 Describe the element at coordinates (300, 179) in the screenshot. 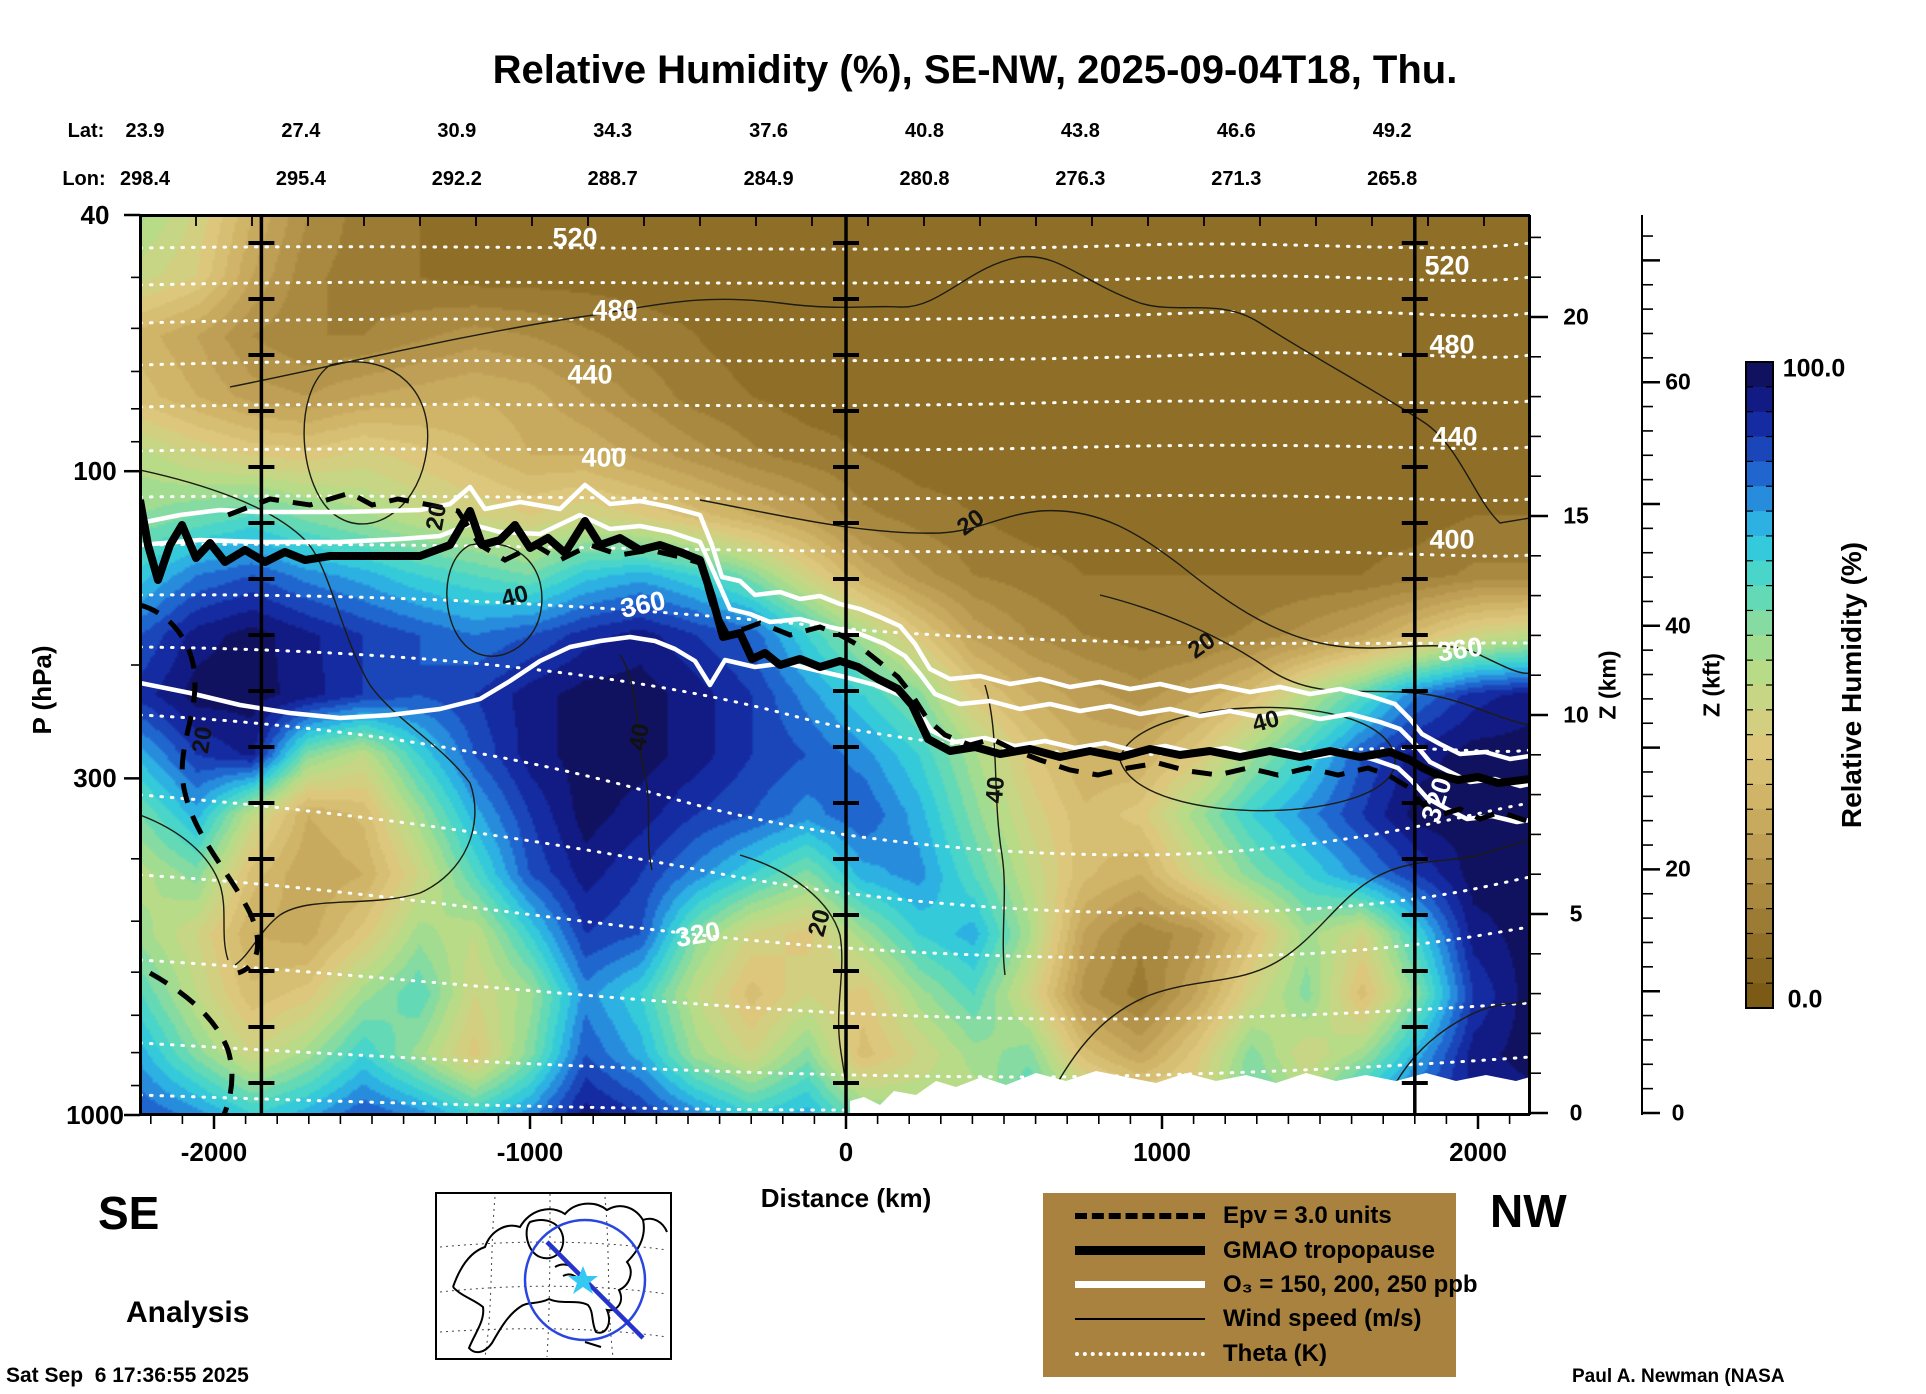

I see `lon-tick-label: 295.4` at that location.